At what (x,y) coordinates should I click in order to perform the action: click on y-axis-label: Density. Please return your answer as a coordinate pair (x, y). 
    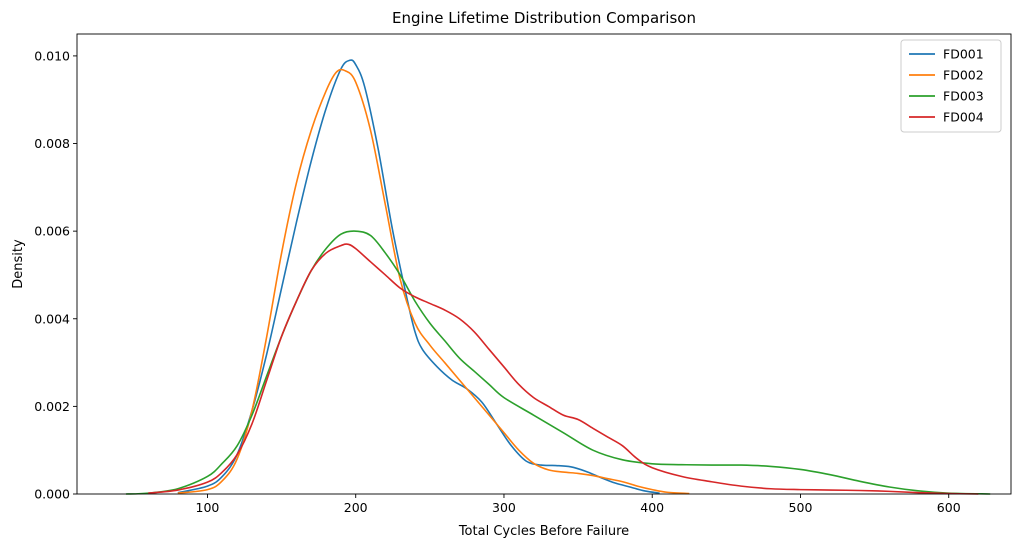
    Looking at the image, I should click on (18, 264).